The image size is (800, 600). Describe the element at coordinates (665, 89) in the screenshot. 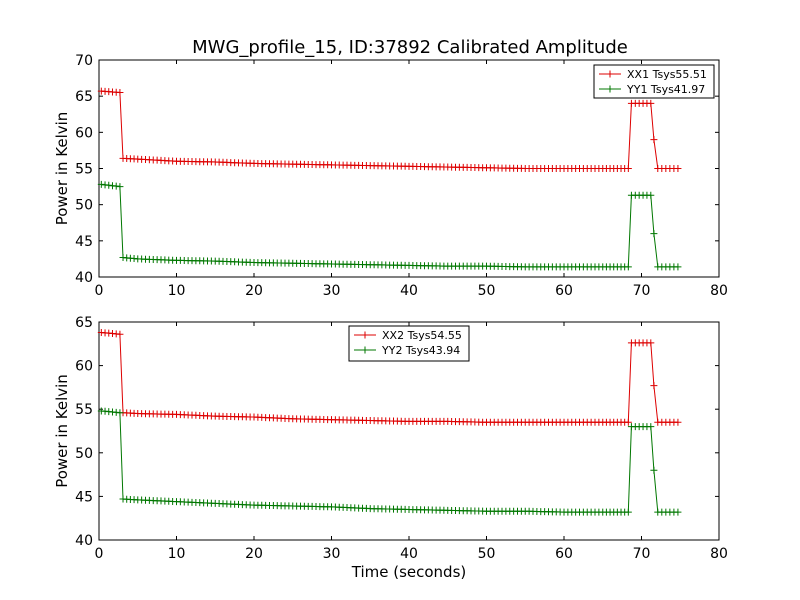

I see `legend-label: YY1 Tsys41.97` at that location.